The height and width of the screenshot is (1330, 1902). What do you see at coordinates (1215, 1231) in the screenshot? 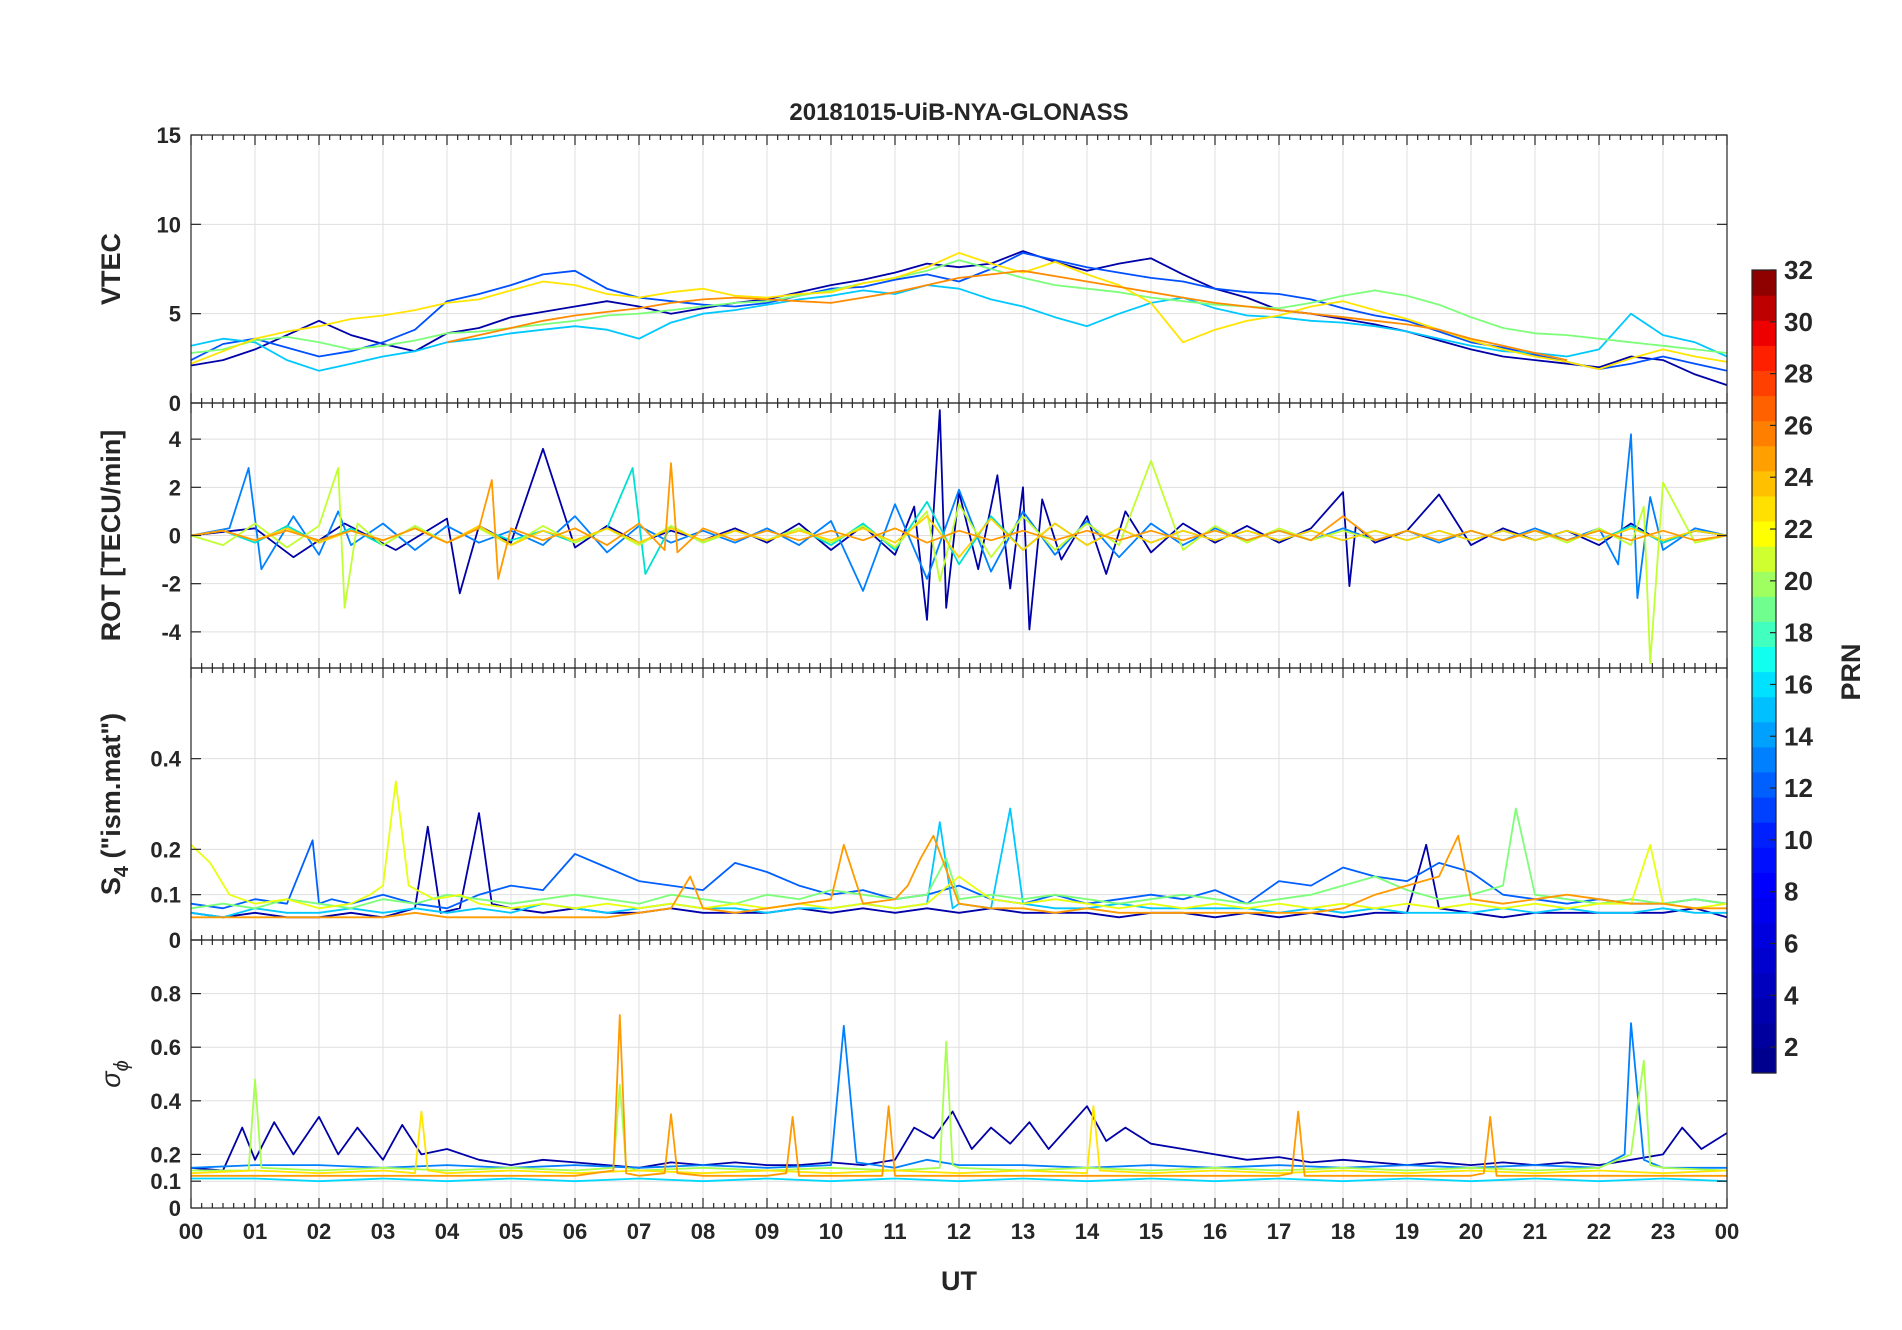
I see `x-tick-label: 16` at bounding box center [1215, 1231].